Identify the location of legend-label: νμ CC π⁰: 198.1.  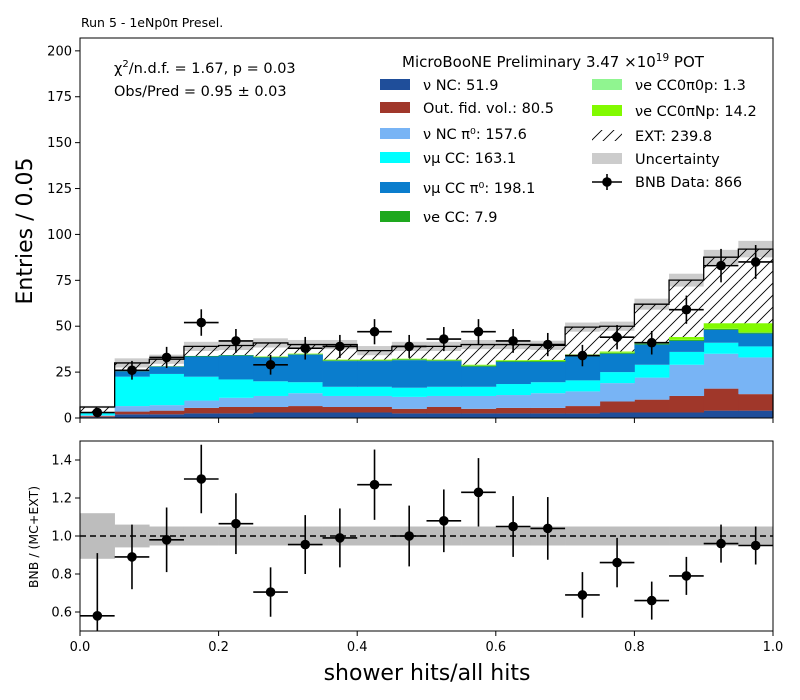
(479, 189).